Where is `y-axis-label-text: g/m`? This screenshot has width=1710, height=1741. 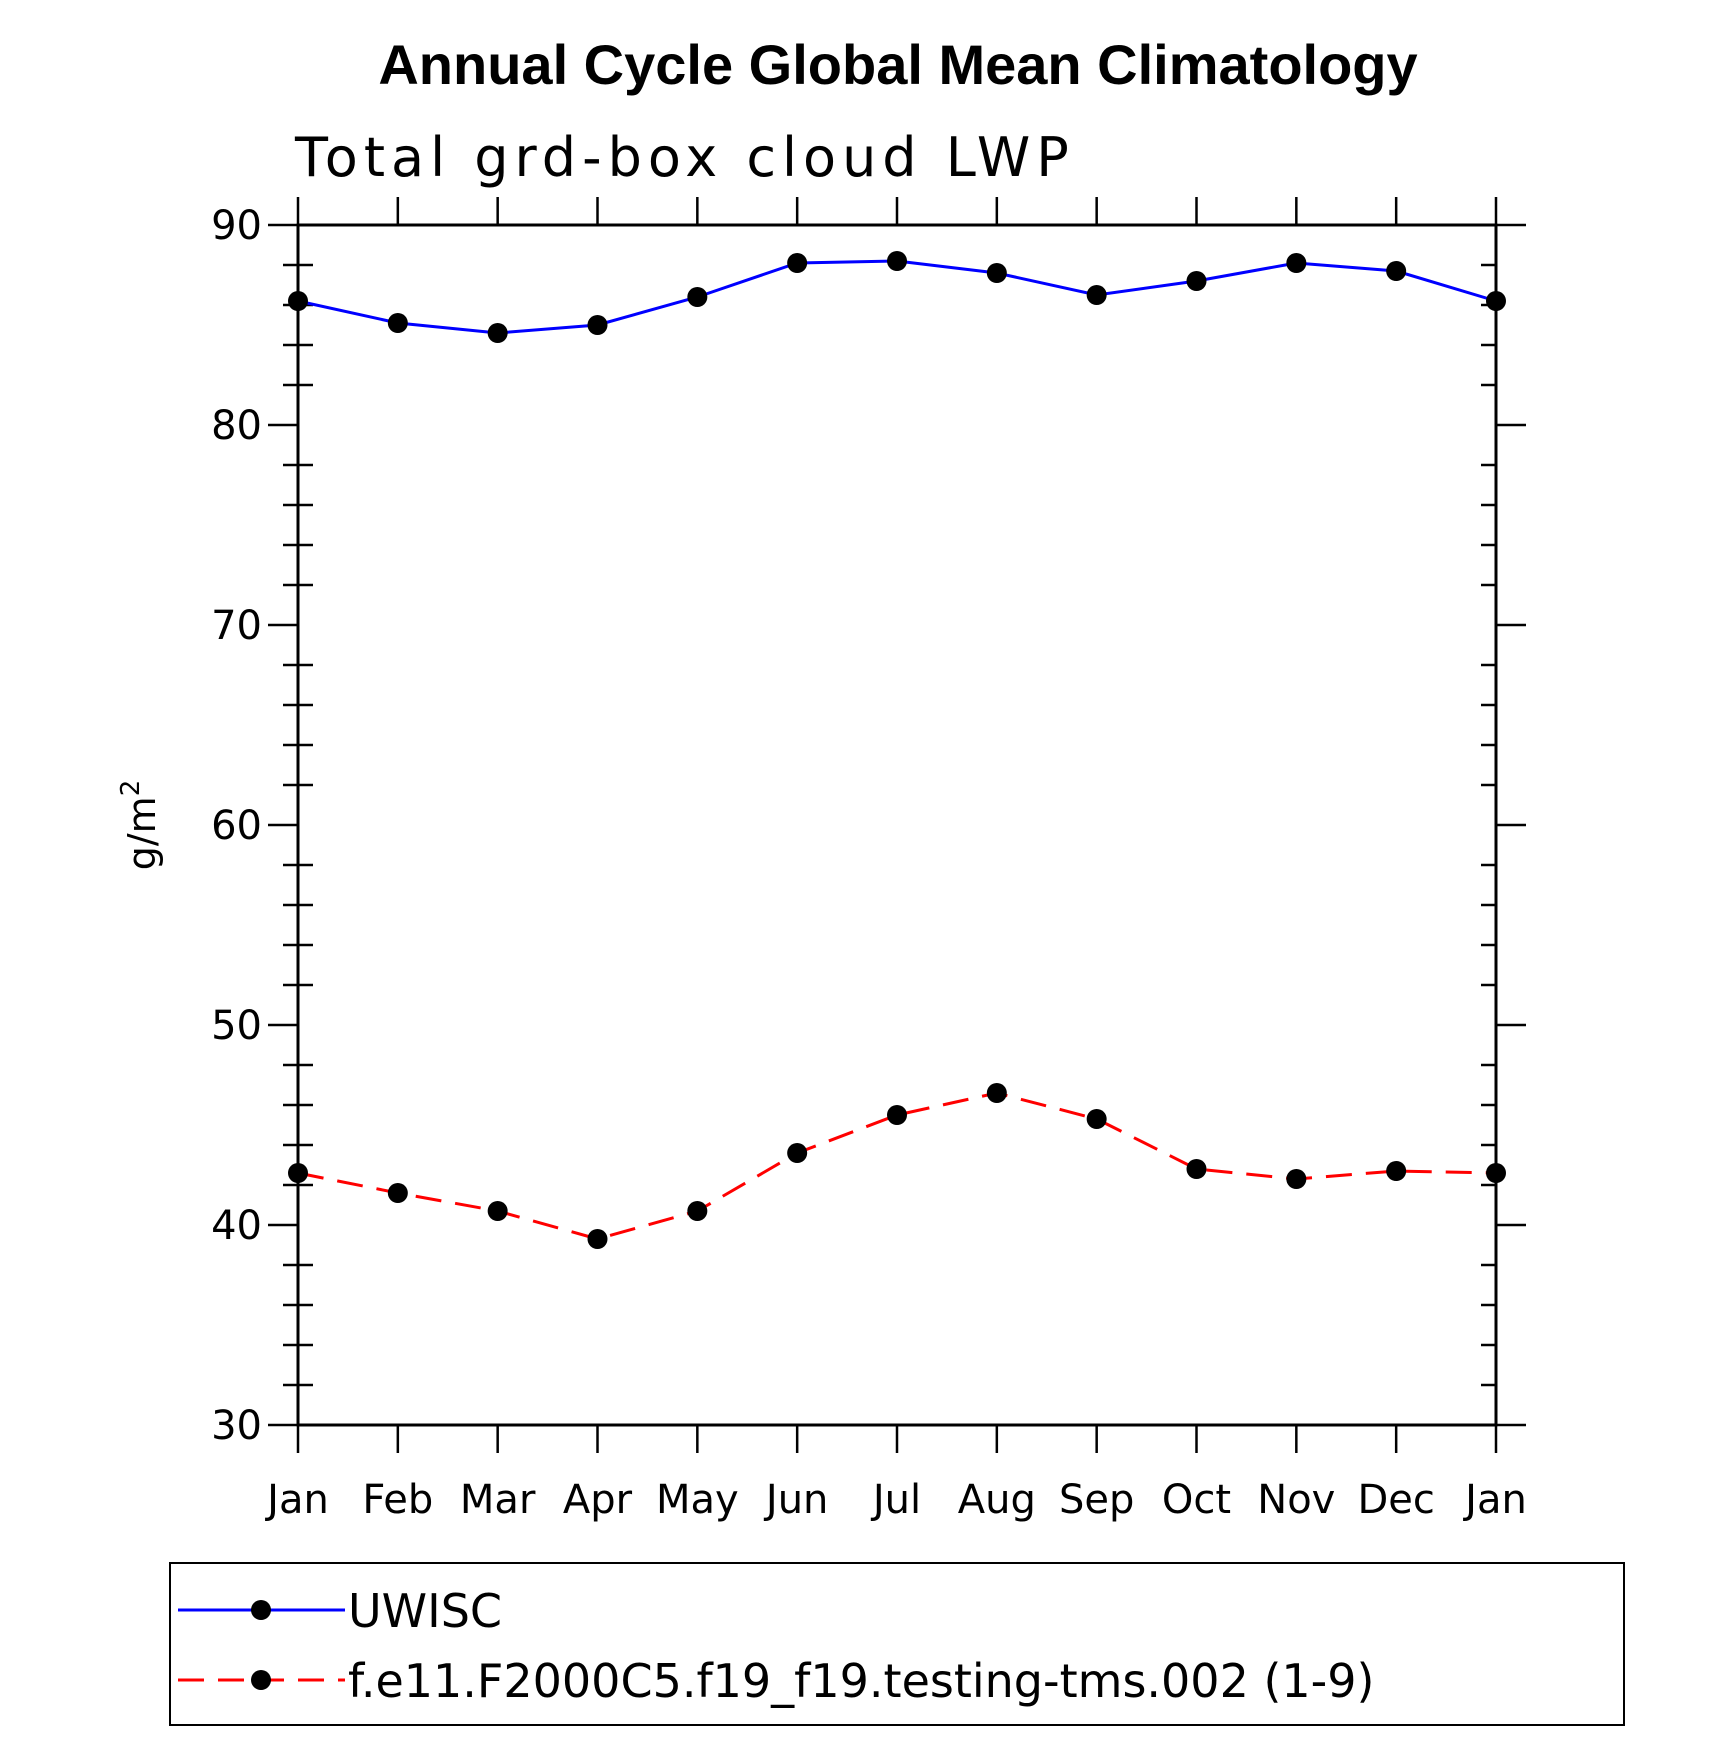
y-axis-label-text: g/m is located at coordinates (142, 833).